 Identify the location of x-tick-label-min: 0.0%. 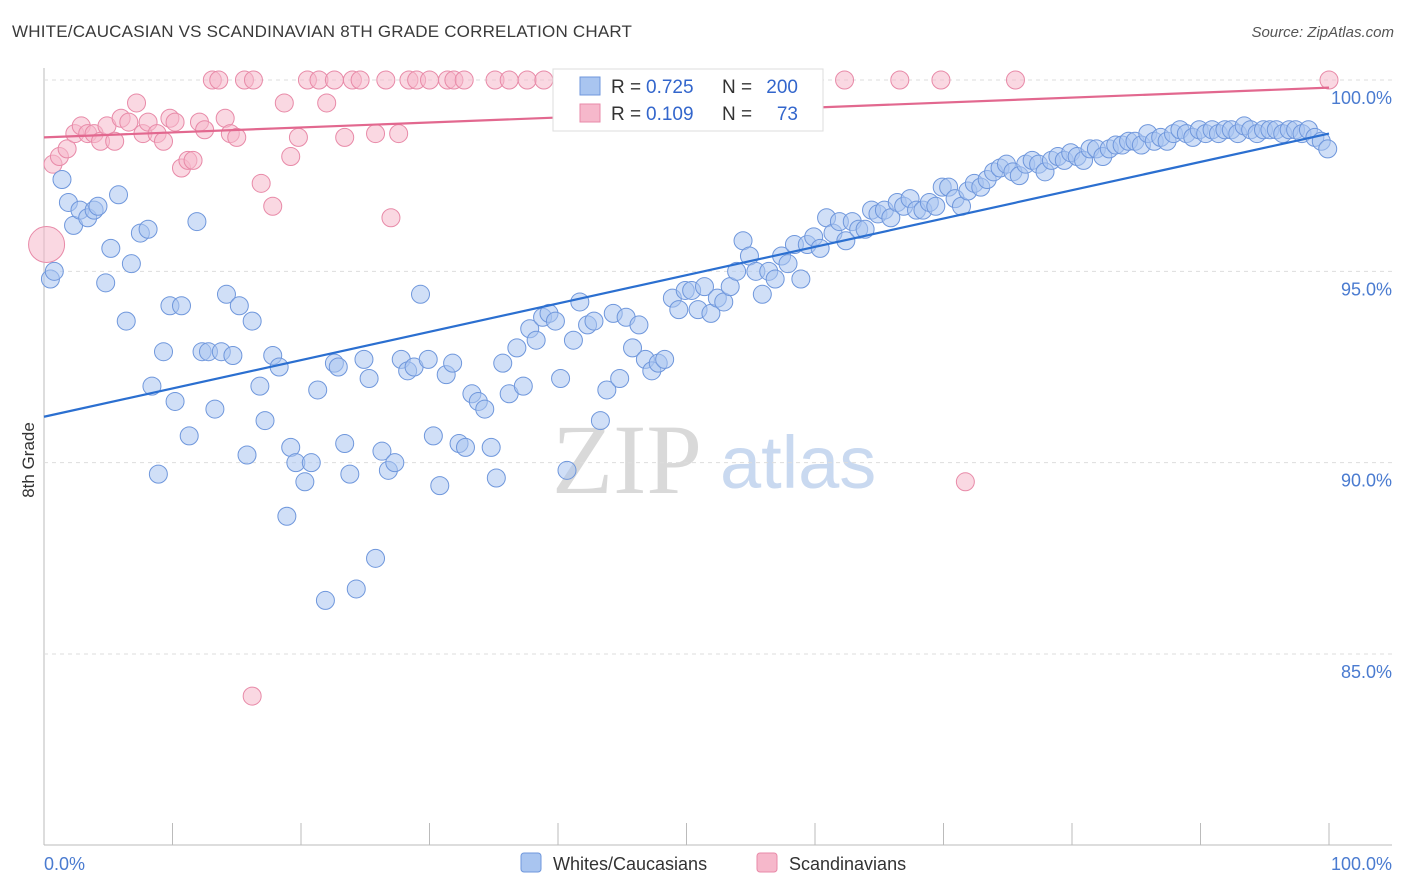
(64, 864).